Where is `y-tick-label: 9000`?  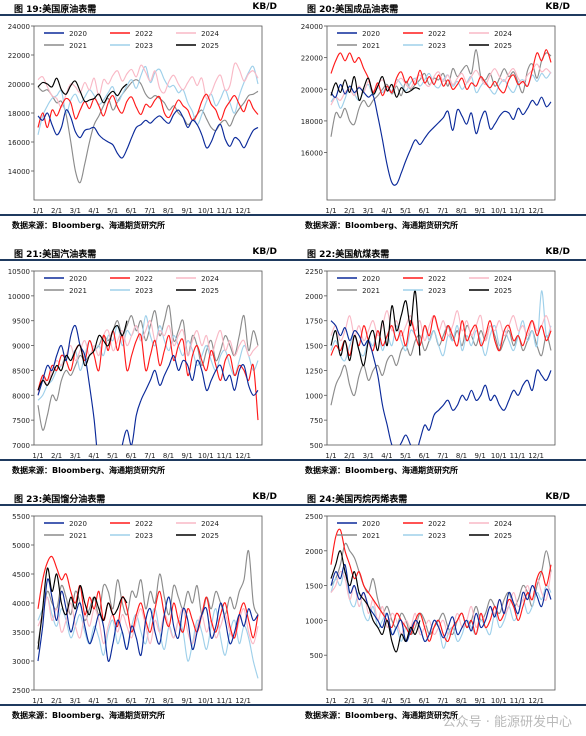 y-tick-label: 9000 is located at coordinates (21, 347).